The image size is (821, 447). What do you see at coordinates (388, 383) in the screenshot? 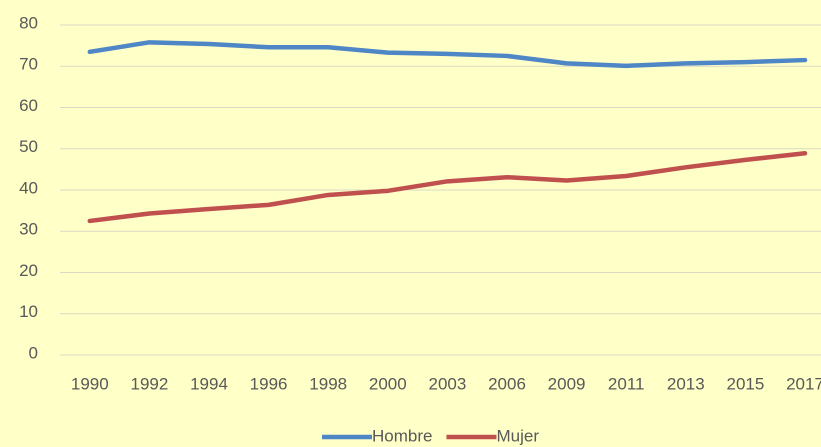
I see `x-tick-label: 2000` at bounding box center [388, 383].